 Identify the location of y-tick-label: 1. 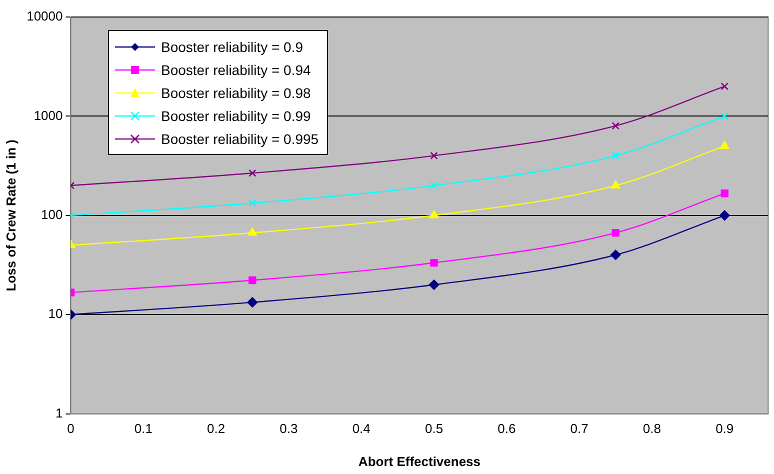
(59, 412).